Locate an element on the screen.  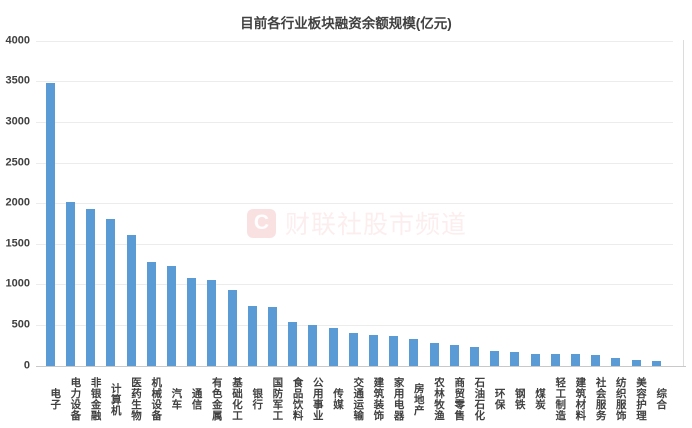
bar-交通运输 is located at coordinates (353, 349).